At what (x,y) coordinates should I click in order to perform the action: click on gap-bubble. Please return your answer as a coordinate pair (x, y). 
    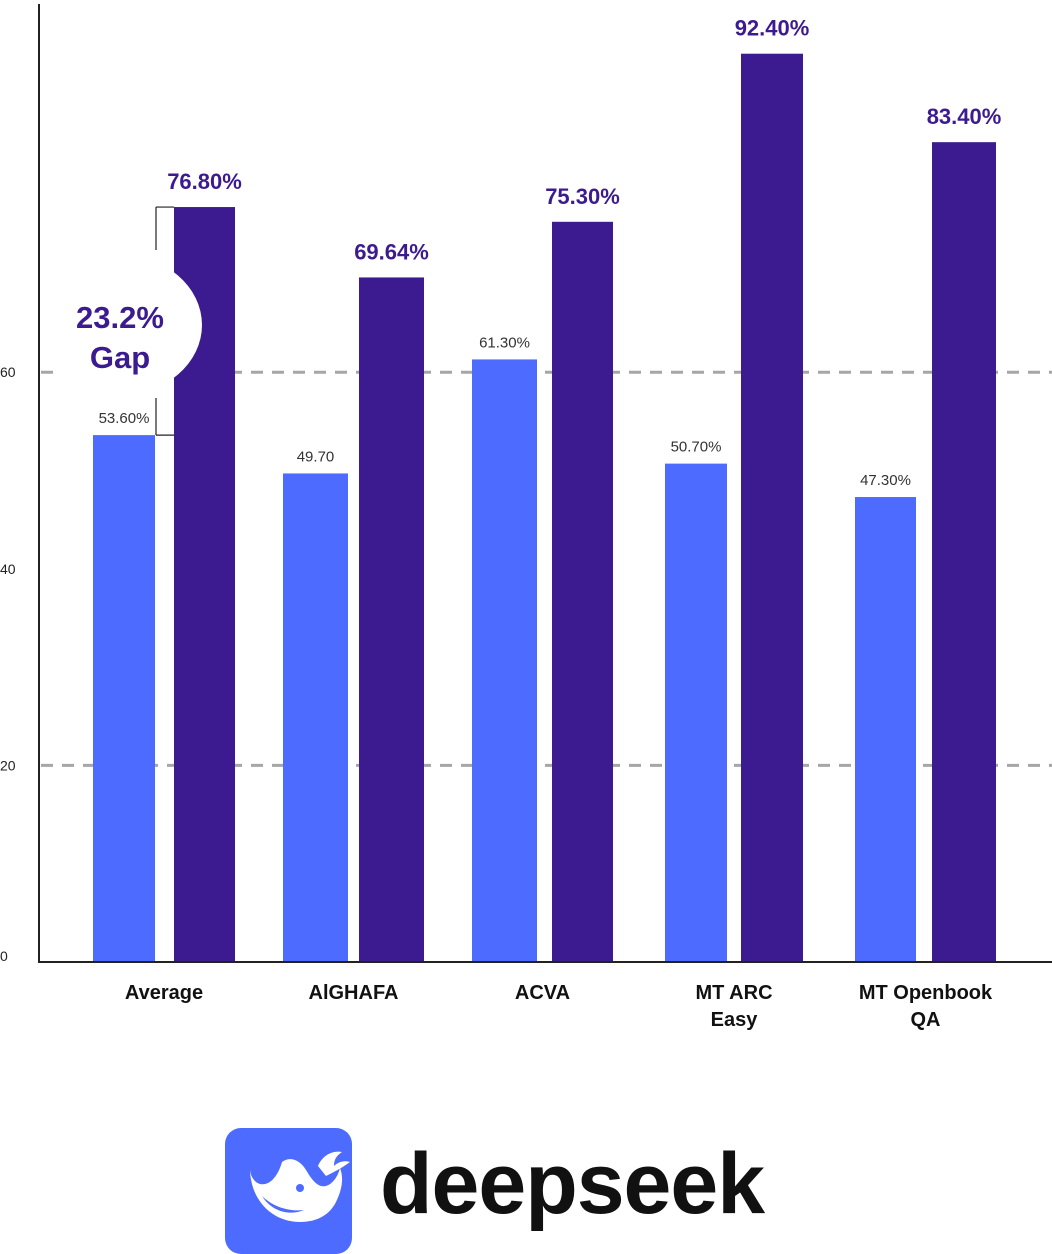
    Looking at the image, I should click on (120, 325).